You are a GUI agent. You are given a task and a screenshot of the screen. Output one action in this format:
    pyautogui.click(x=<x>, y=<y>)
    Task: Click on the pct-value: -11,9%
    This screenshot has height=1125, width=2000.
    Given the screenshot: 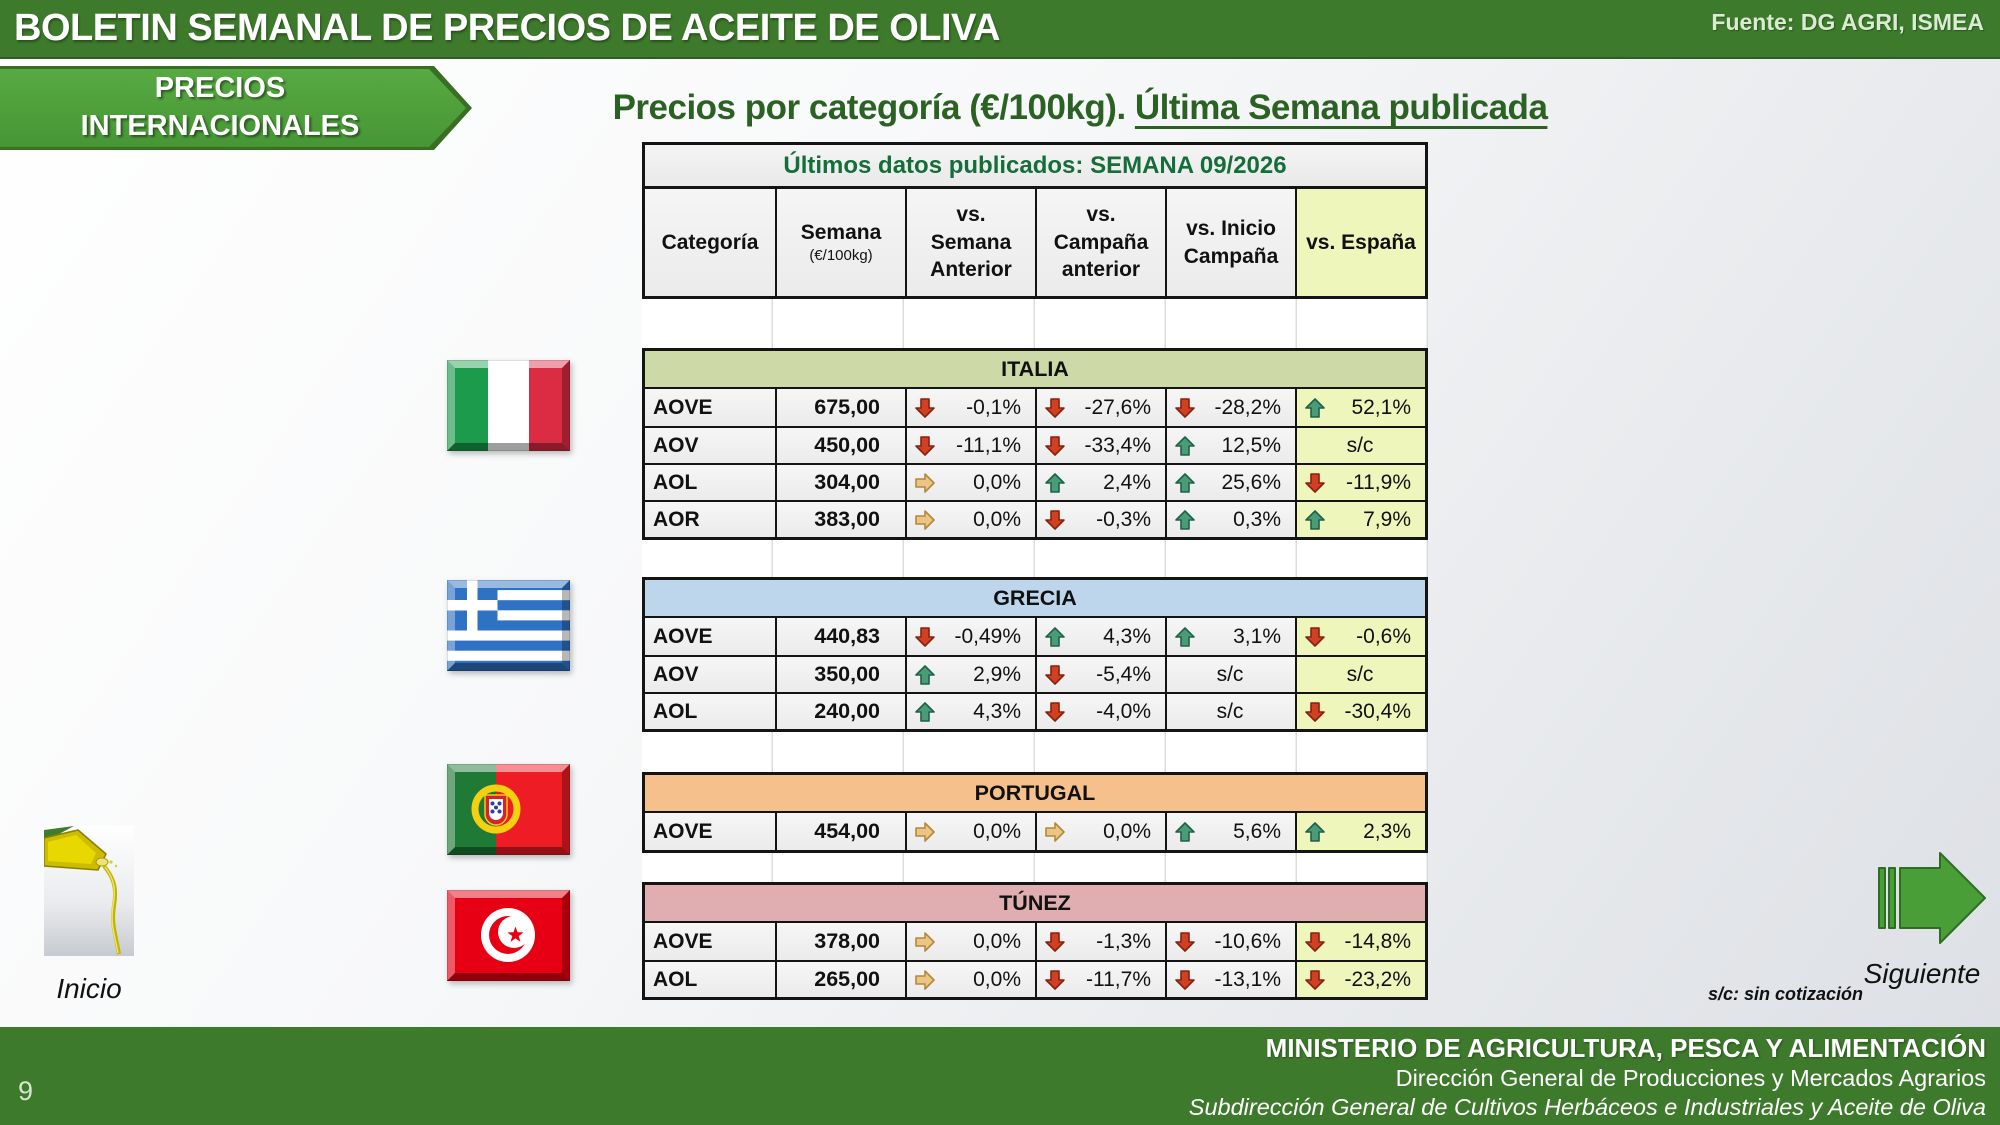 What is the action you would take?
    pyautogui.click(x=1378, y=482)
    